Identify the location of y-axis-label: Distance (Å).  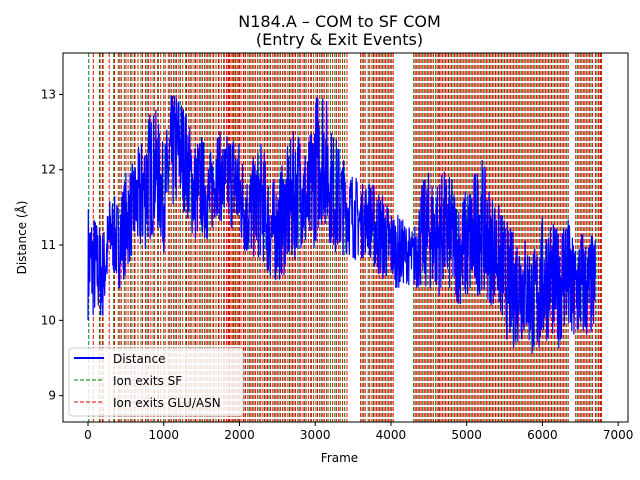
(21, 238).